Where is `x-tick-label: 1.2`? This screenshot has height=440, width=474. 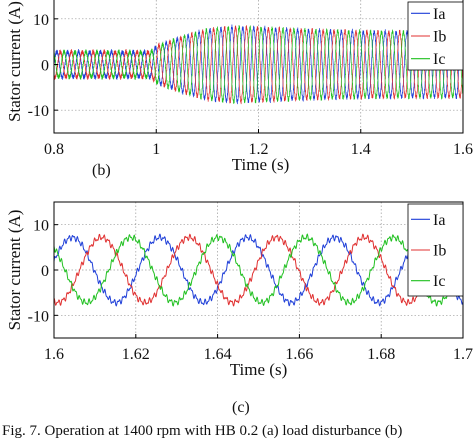
x-tick-label: 1.2 is located at coordinates (259, 149).